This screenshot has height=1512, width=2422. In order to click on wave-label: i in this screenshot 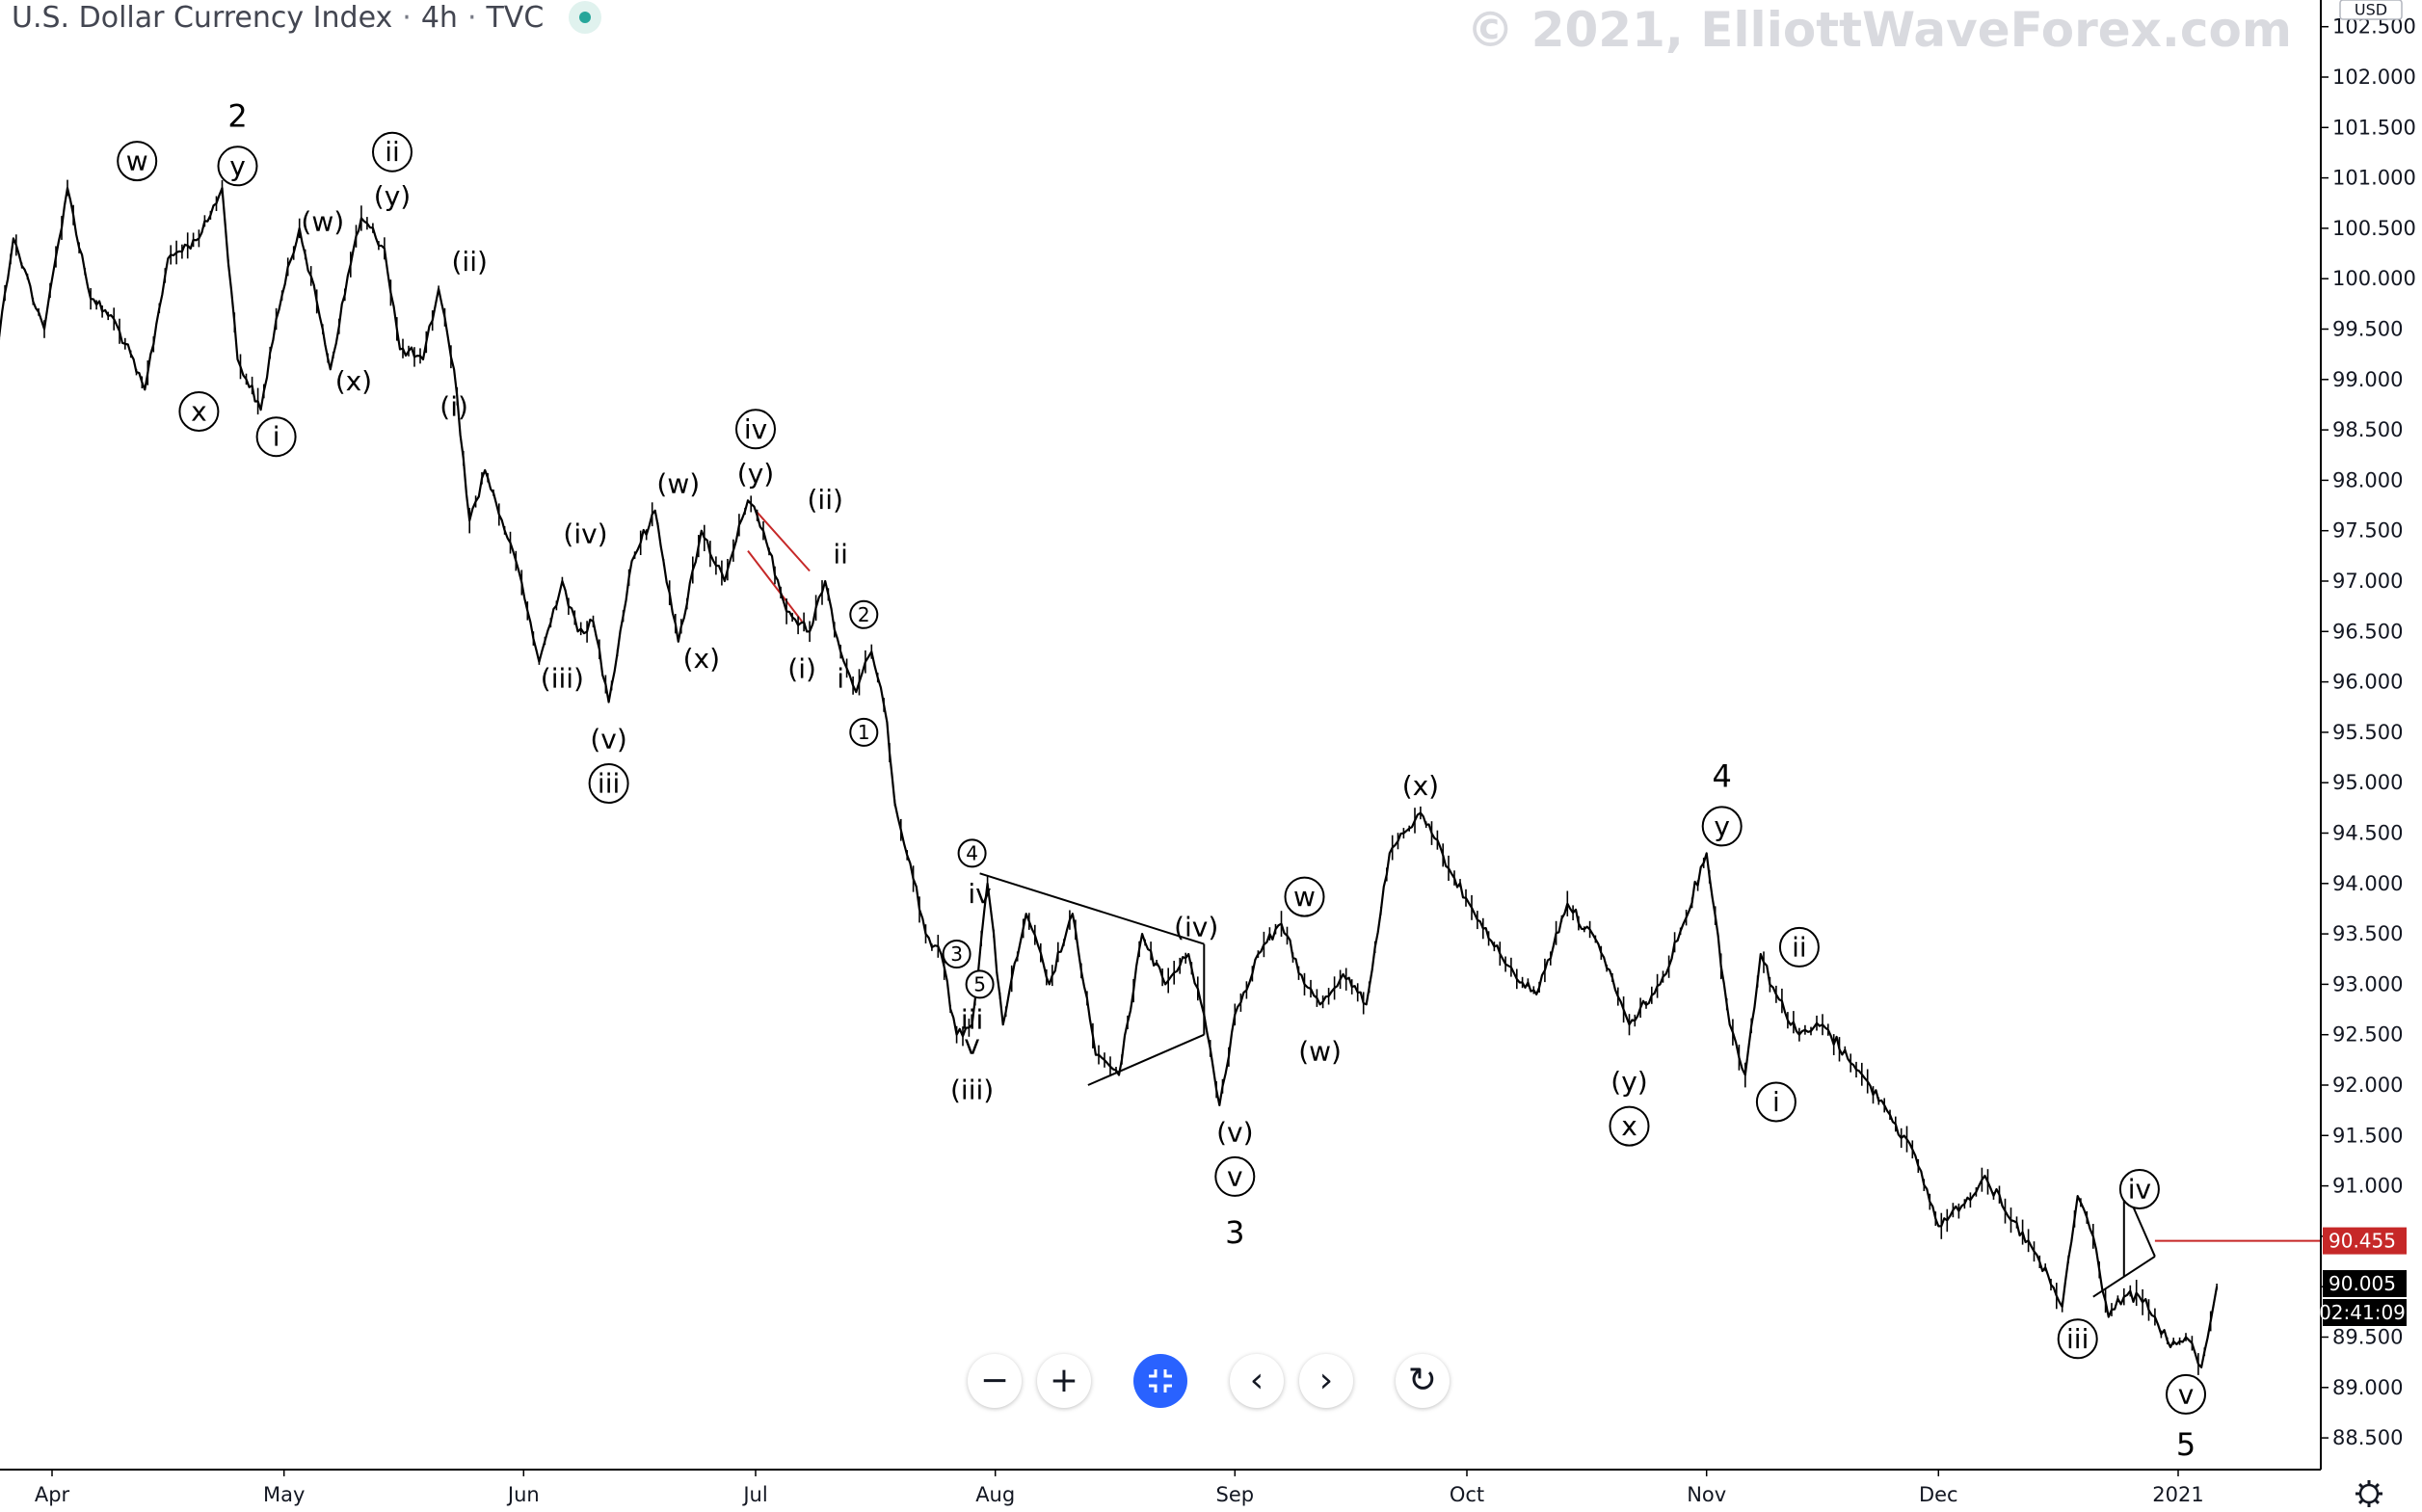, I will do `click(276, 437)`.